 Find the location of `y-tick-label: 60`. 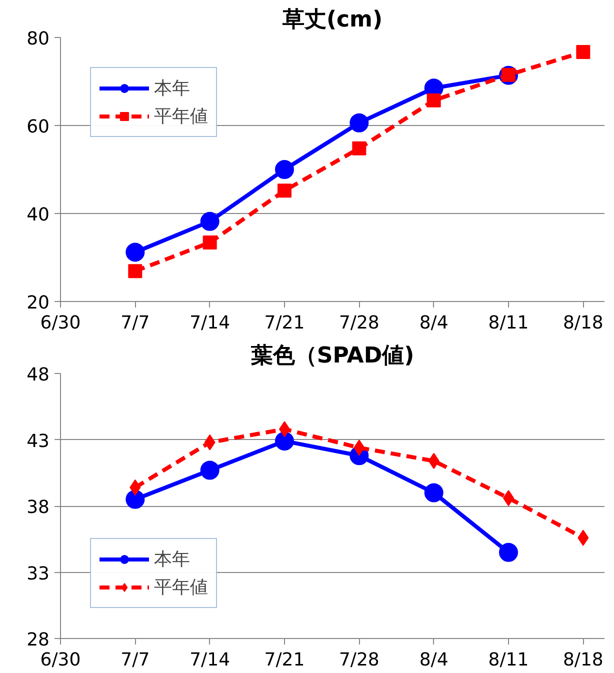

y-tick-label: 60 is located at coordinates (38, 127).